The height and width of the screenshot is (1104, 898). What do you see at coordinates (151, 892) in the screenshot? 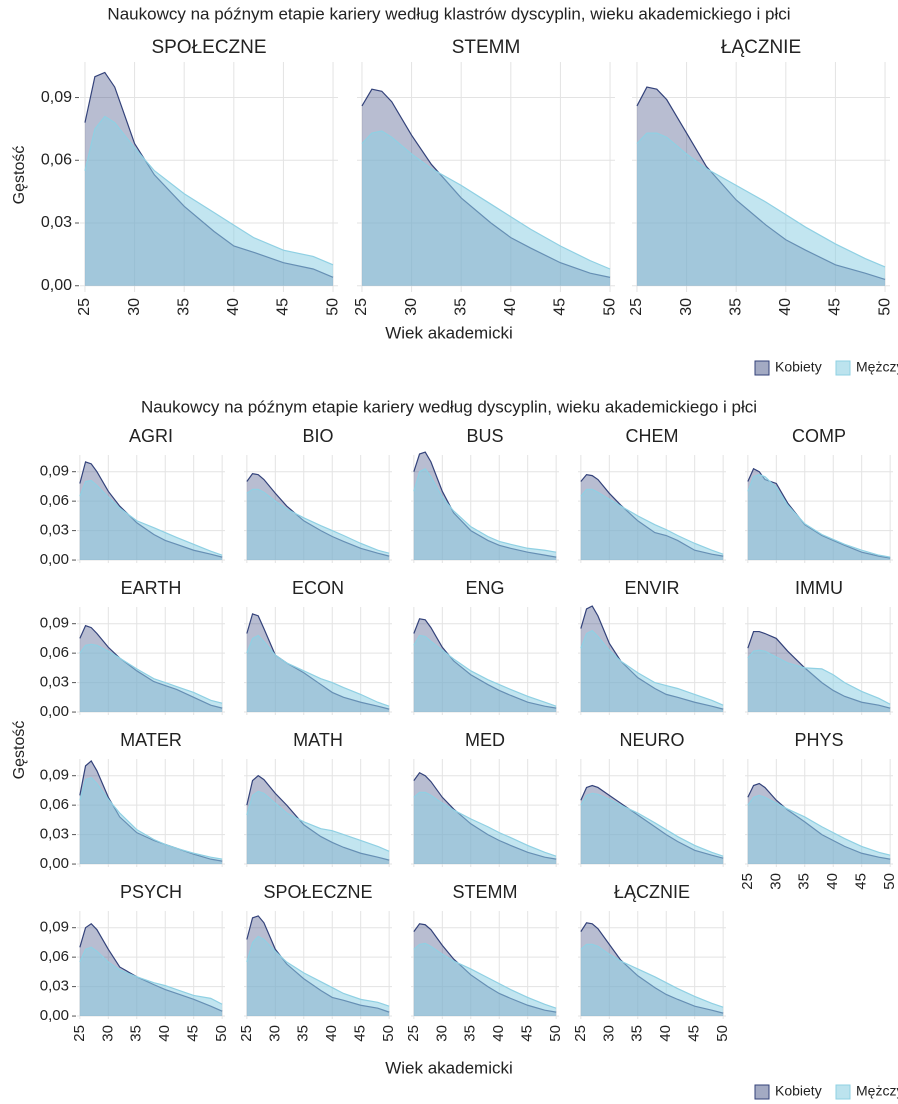
I see `panel-title: PSYCH` at bounding box center [151, 892].